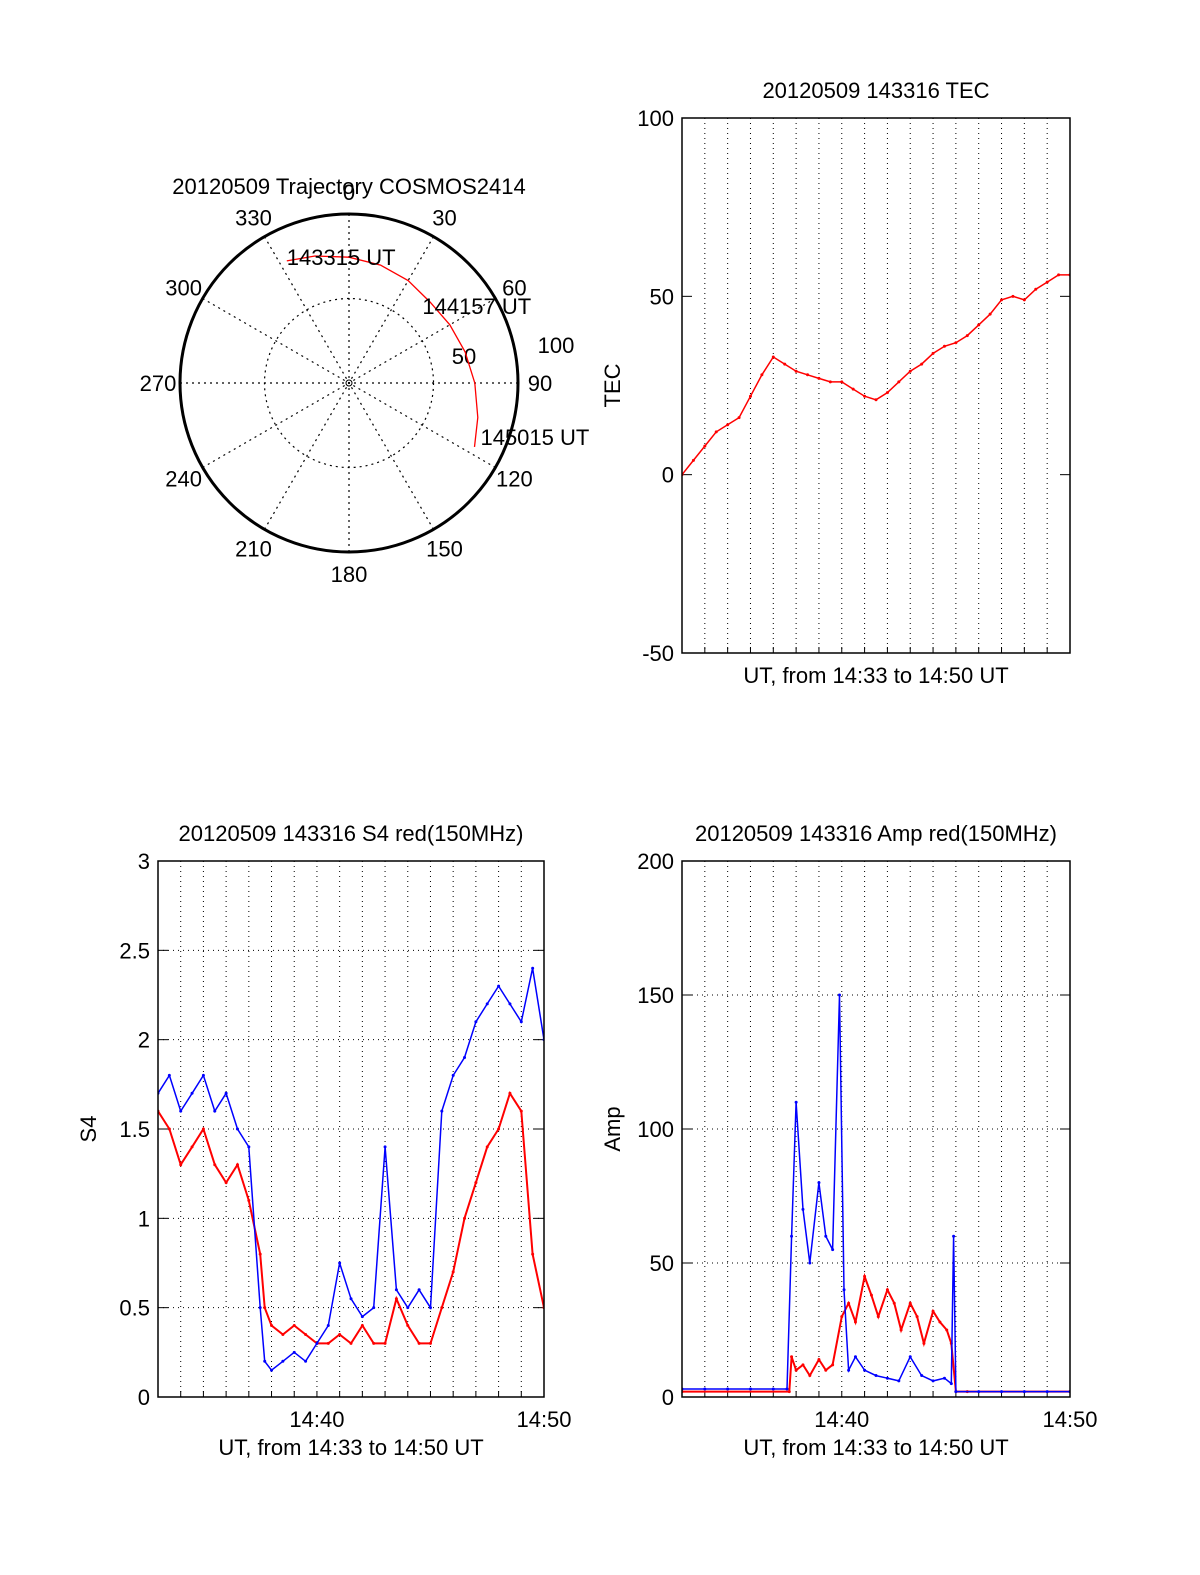 This screenshot has width=1200, height=1575. What do you see at coordinates (876, 833) in the screenshot?
I see `chart-title: 20120509 143316 Amp red(150MHz)` at bounding box center [876, 833].